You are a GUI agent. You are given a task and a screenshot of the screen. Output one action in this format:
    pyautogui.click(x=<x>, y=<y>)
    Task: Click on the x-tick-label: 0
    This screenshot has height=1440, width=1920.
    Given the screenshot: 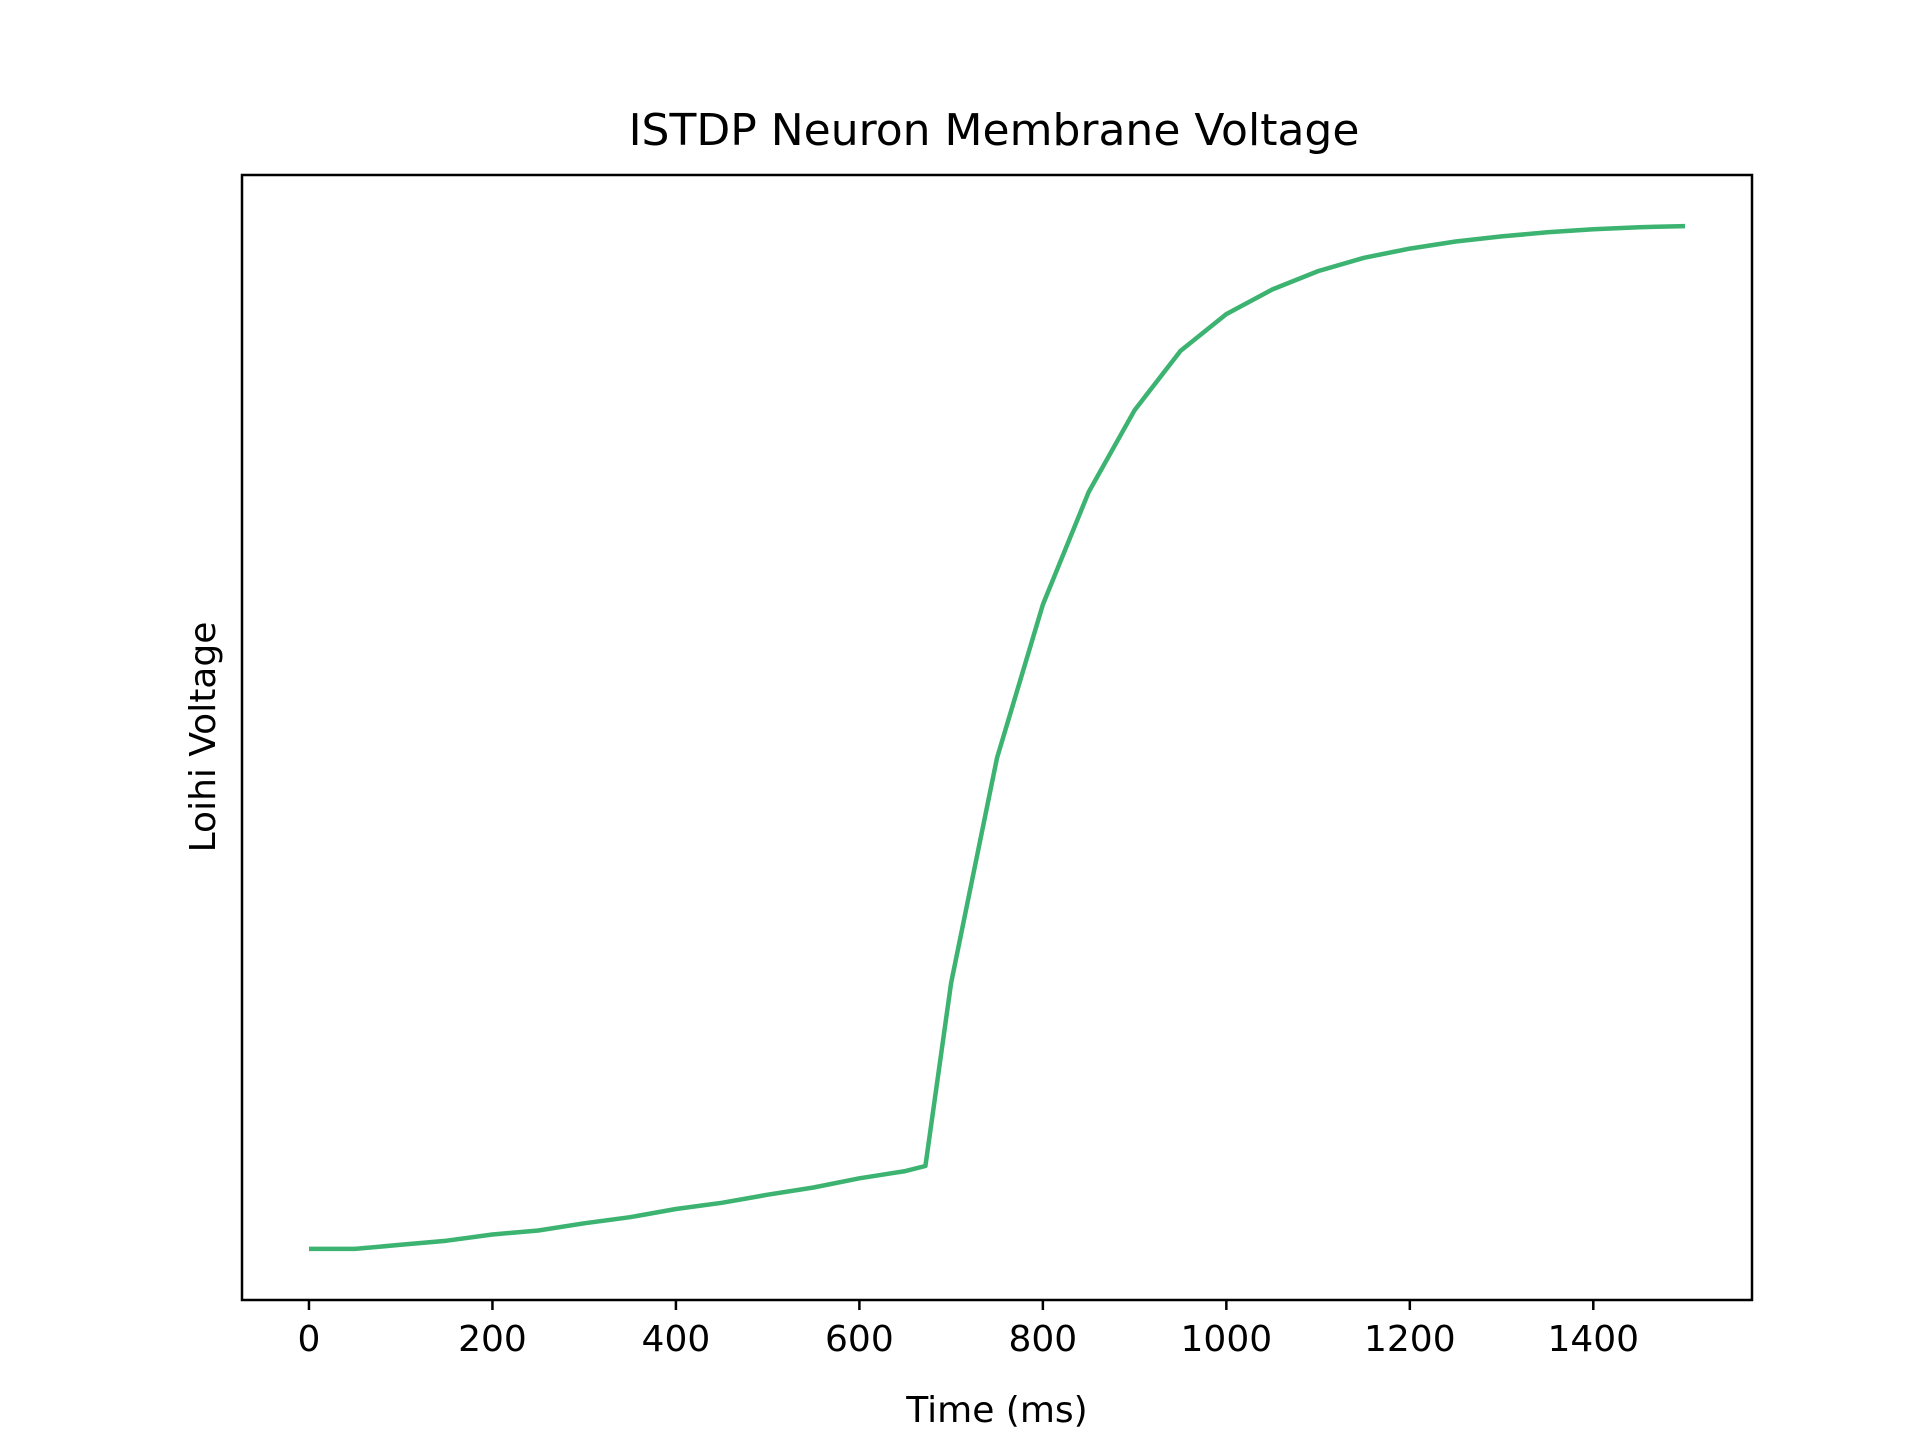 What is the action you would take?
    pyautogui.click(x=309, y=1339)
    